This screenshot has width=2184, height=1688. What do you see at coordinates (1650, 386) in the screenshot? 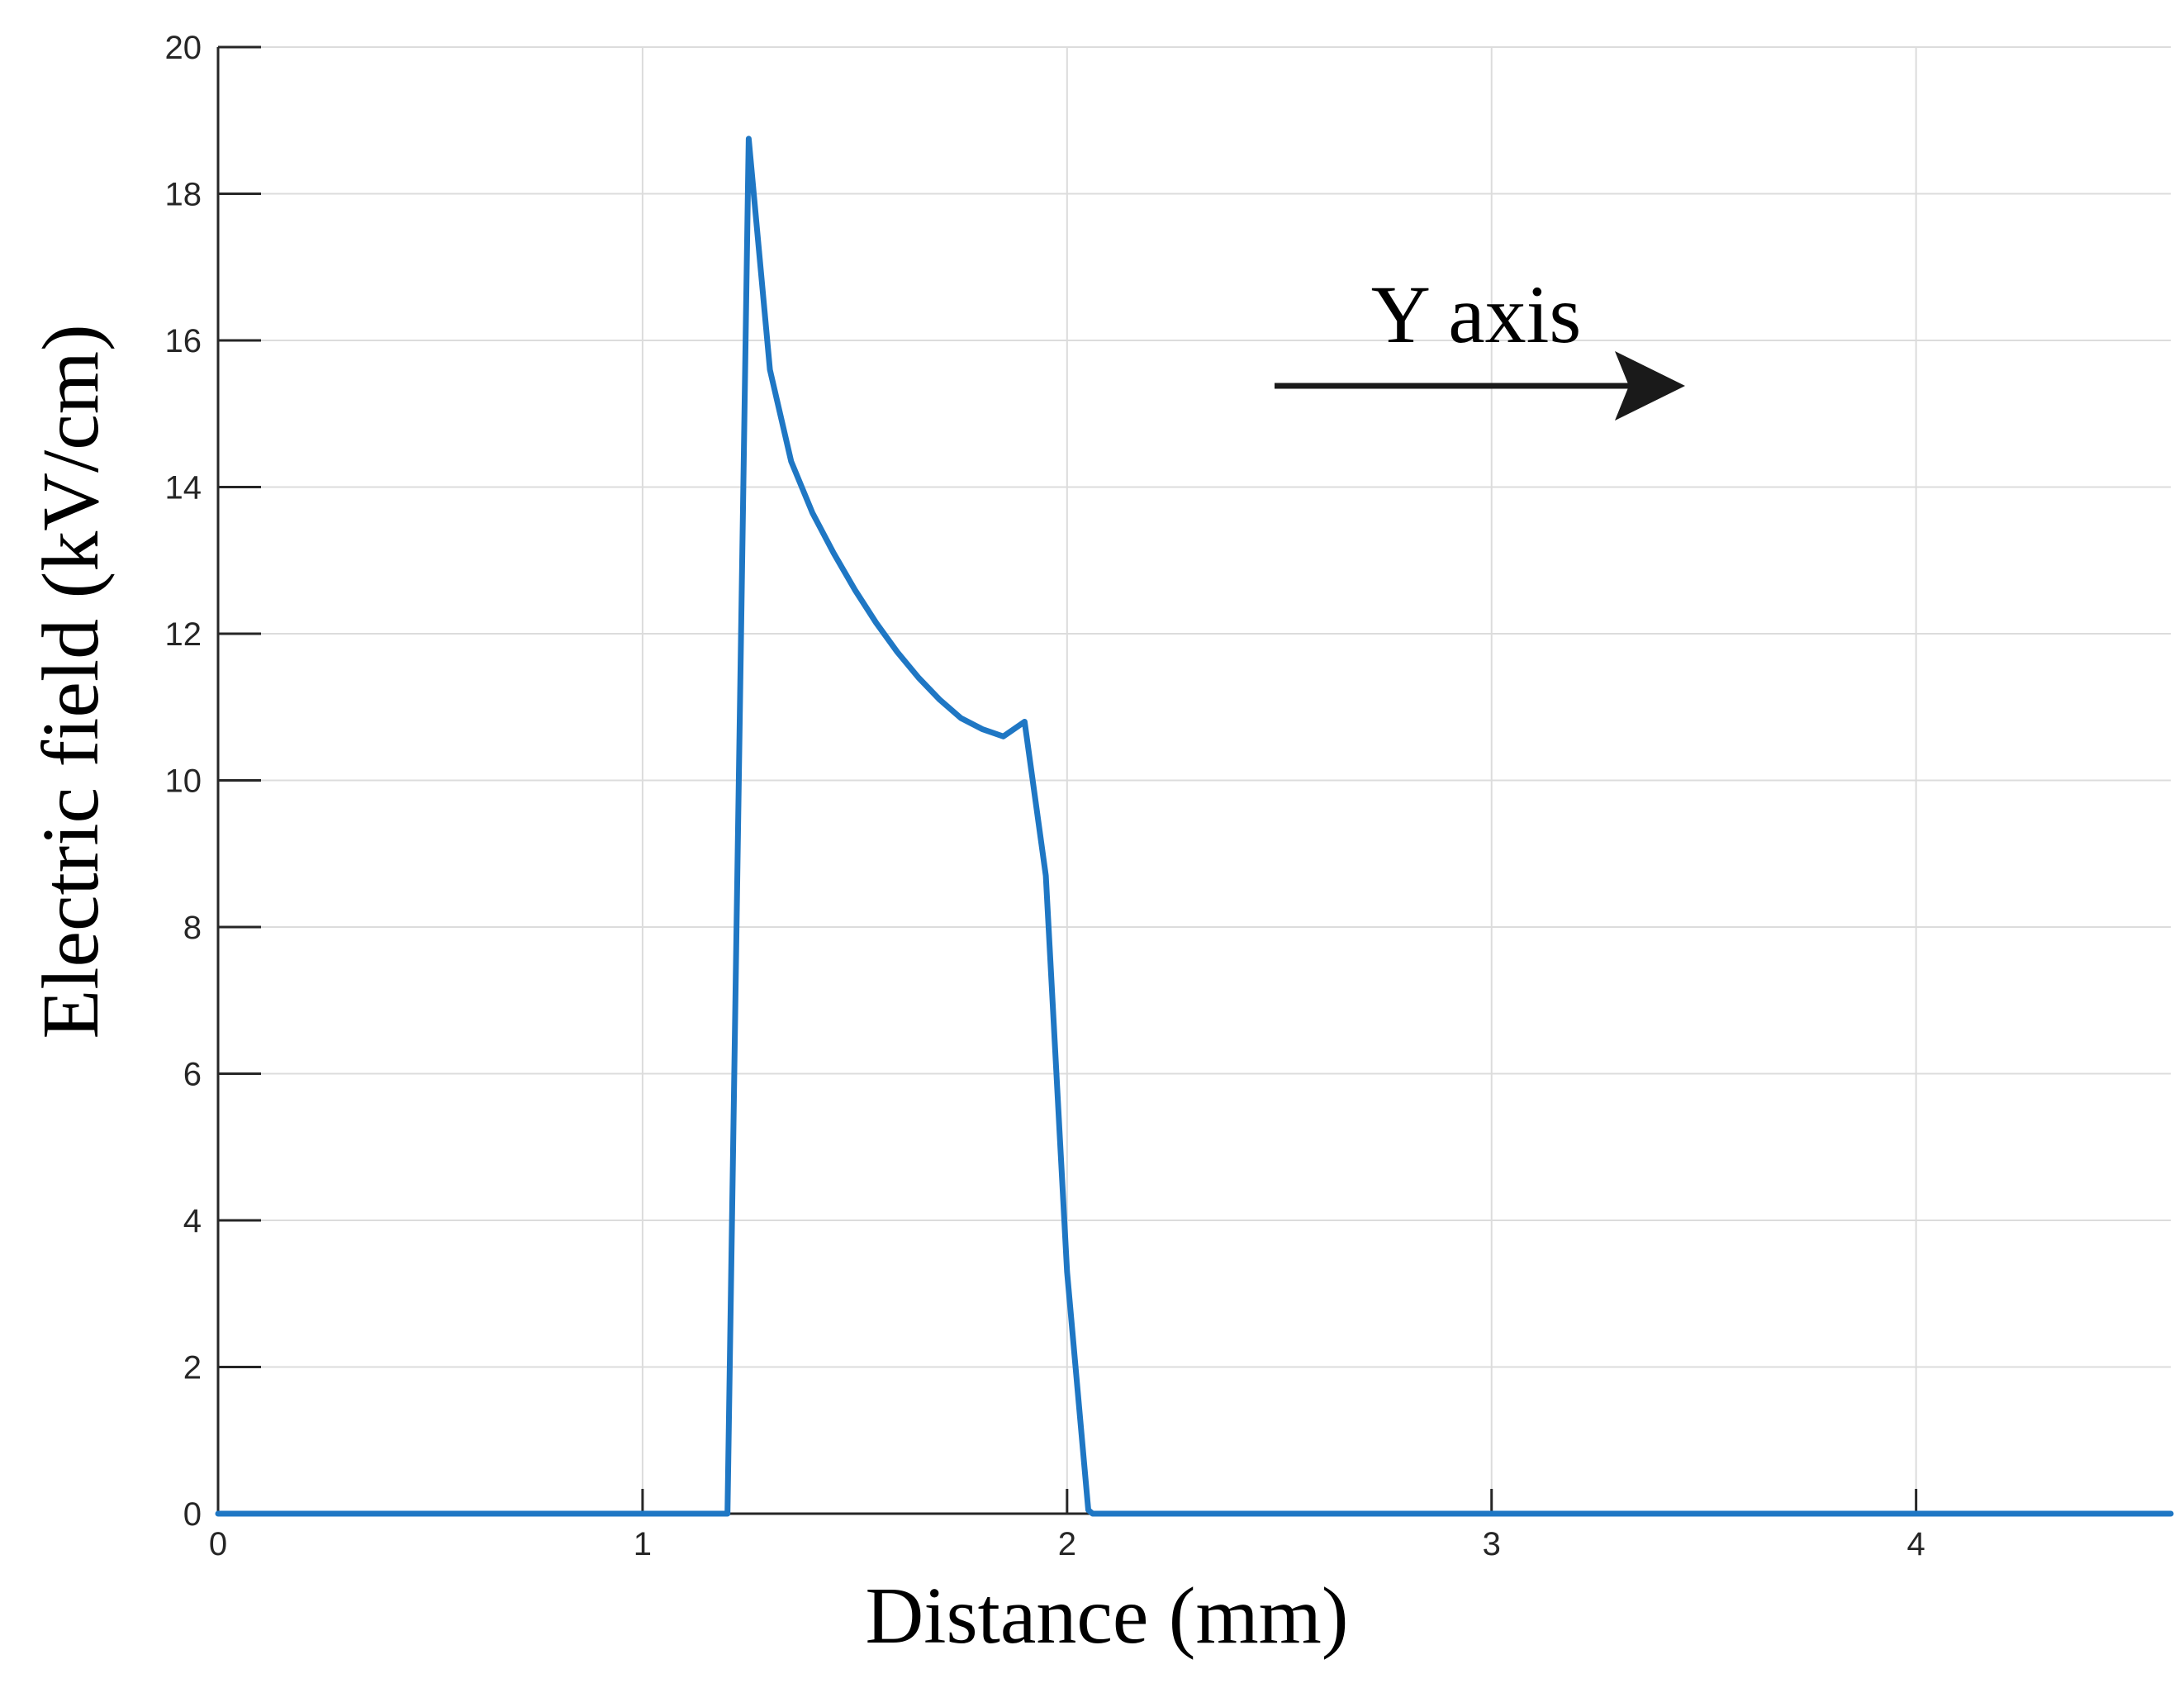
I see `arrow-right-icon` at bounding box center [1650, 386].